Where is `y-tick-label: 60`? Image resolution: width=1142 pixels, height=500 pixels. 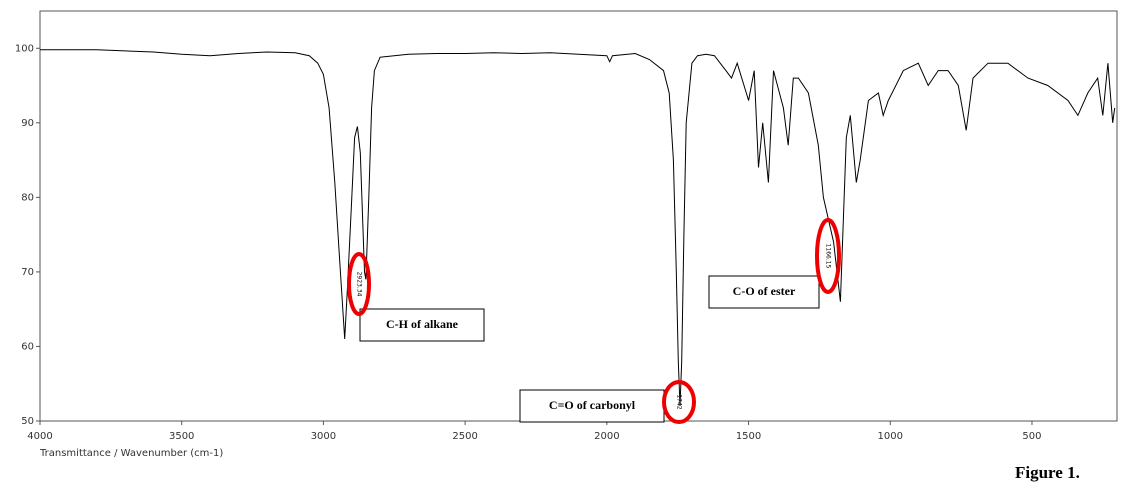 y-tick-label: 60 is located at coordinates (27, 346).